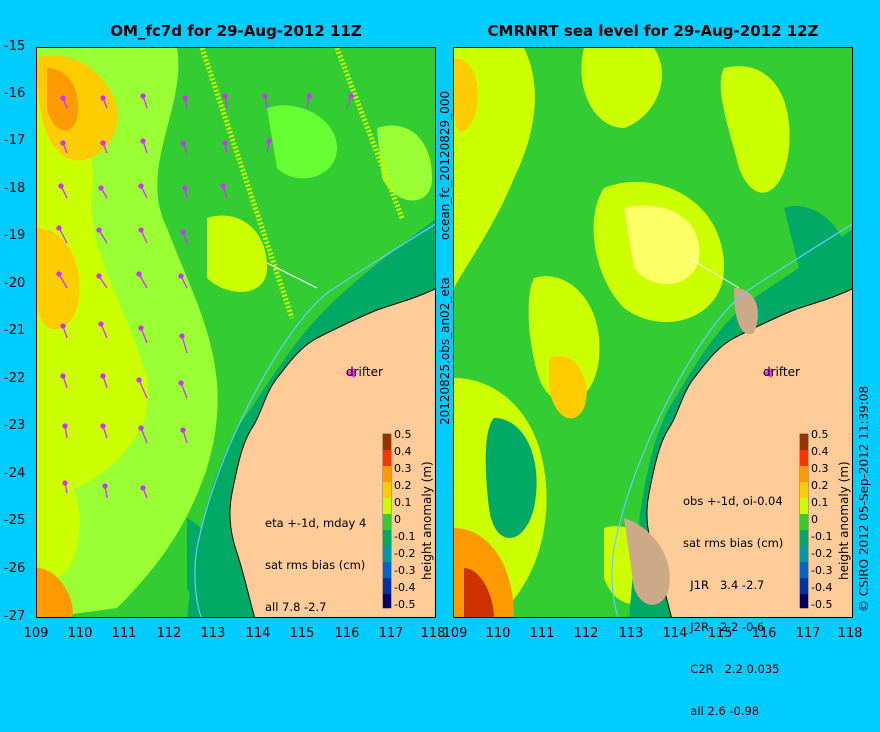 Image resolution: width=880 pixels, height=732 pixels. Describe the element at coordinates (364, 372) in the screenshot. I see `left-drifter-label: drifter` at that location.